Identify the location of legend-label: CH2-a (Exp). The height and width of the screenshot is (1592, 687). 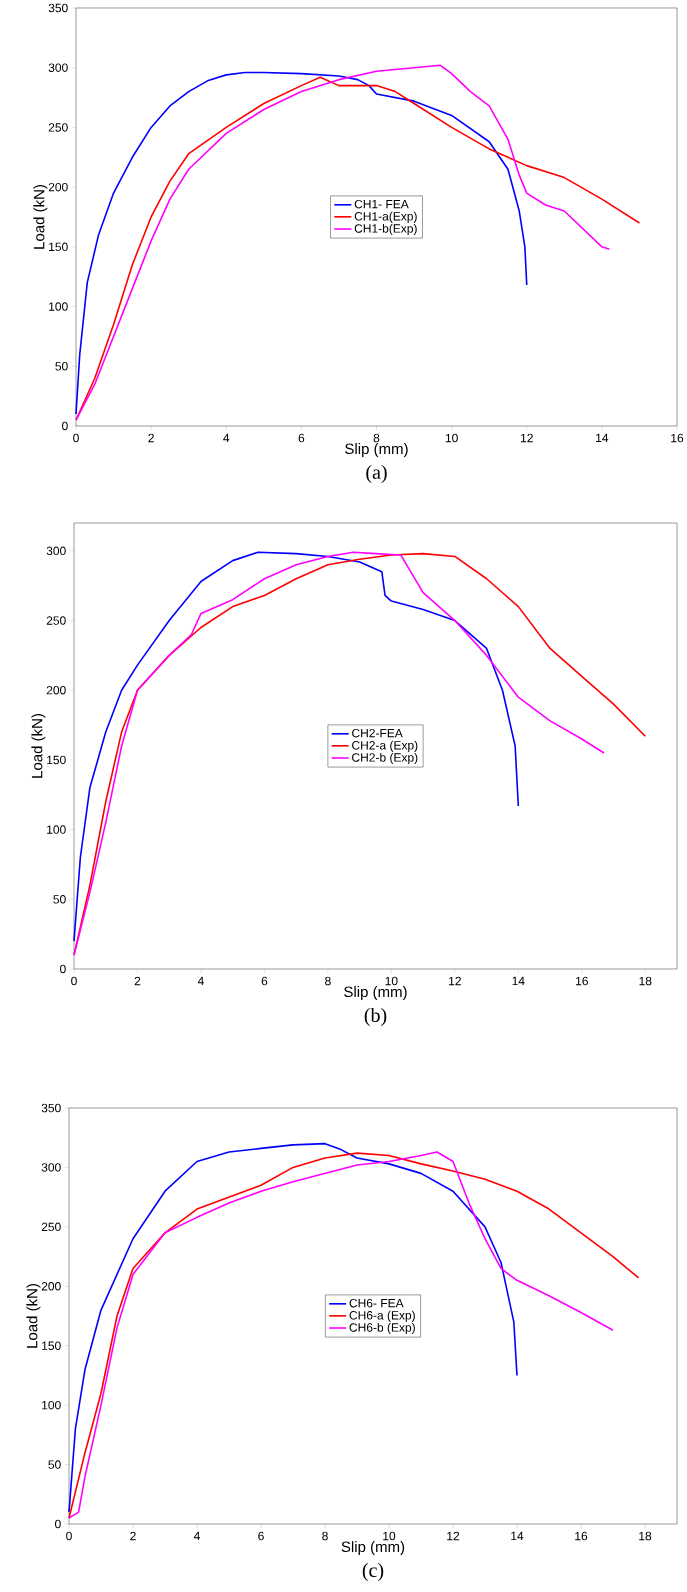
(385, 746).